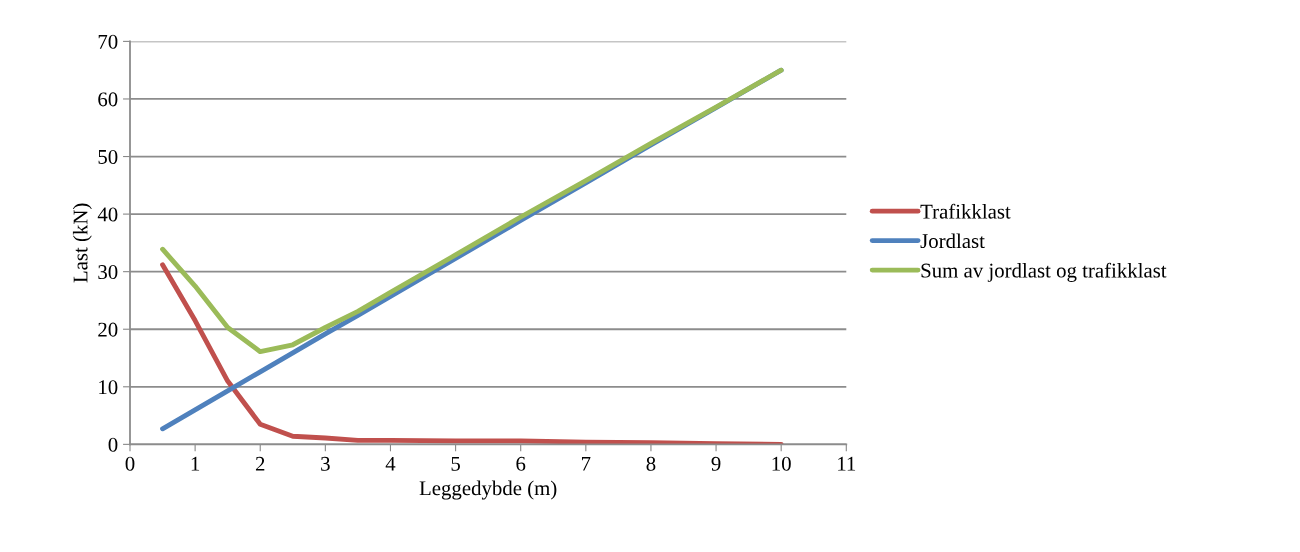 Image resolution: width=1300 pixels, height=552 pixels. I want to click on x-axis-title: Leggedybde (m), so click(488, 490).